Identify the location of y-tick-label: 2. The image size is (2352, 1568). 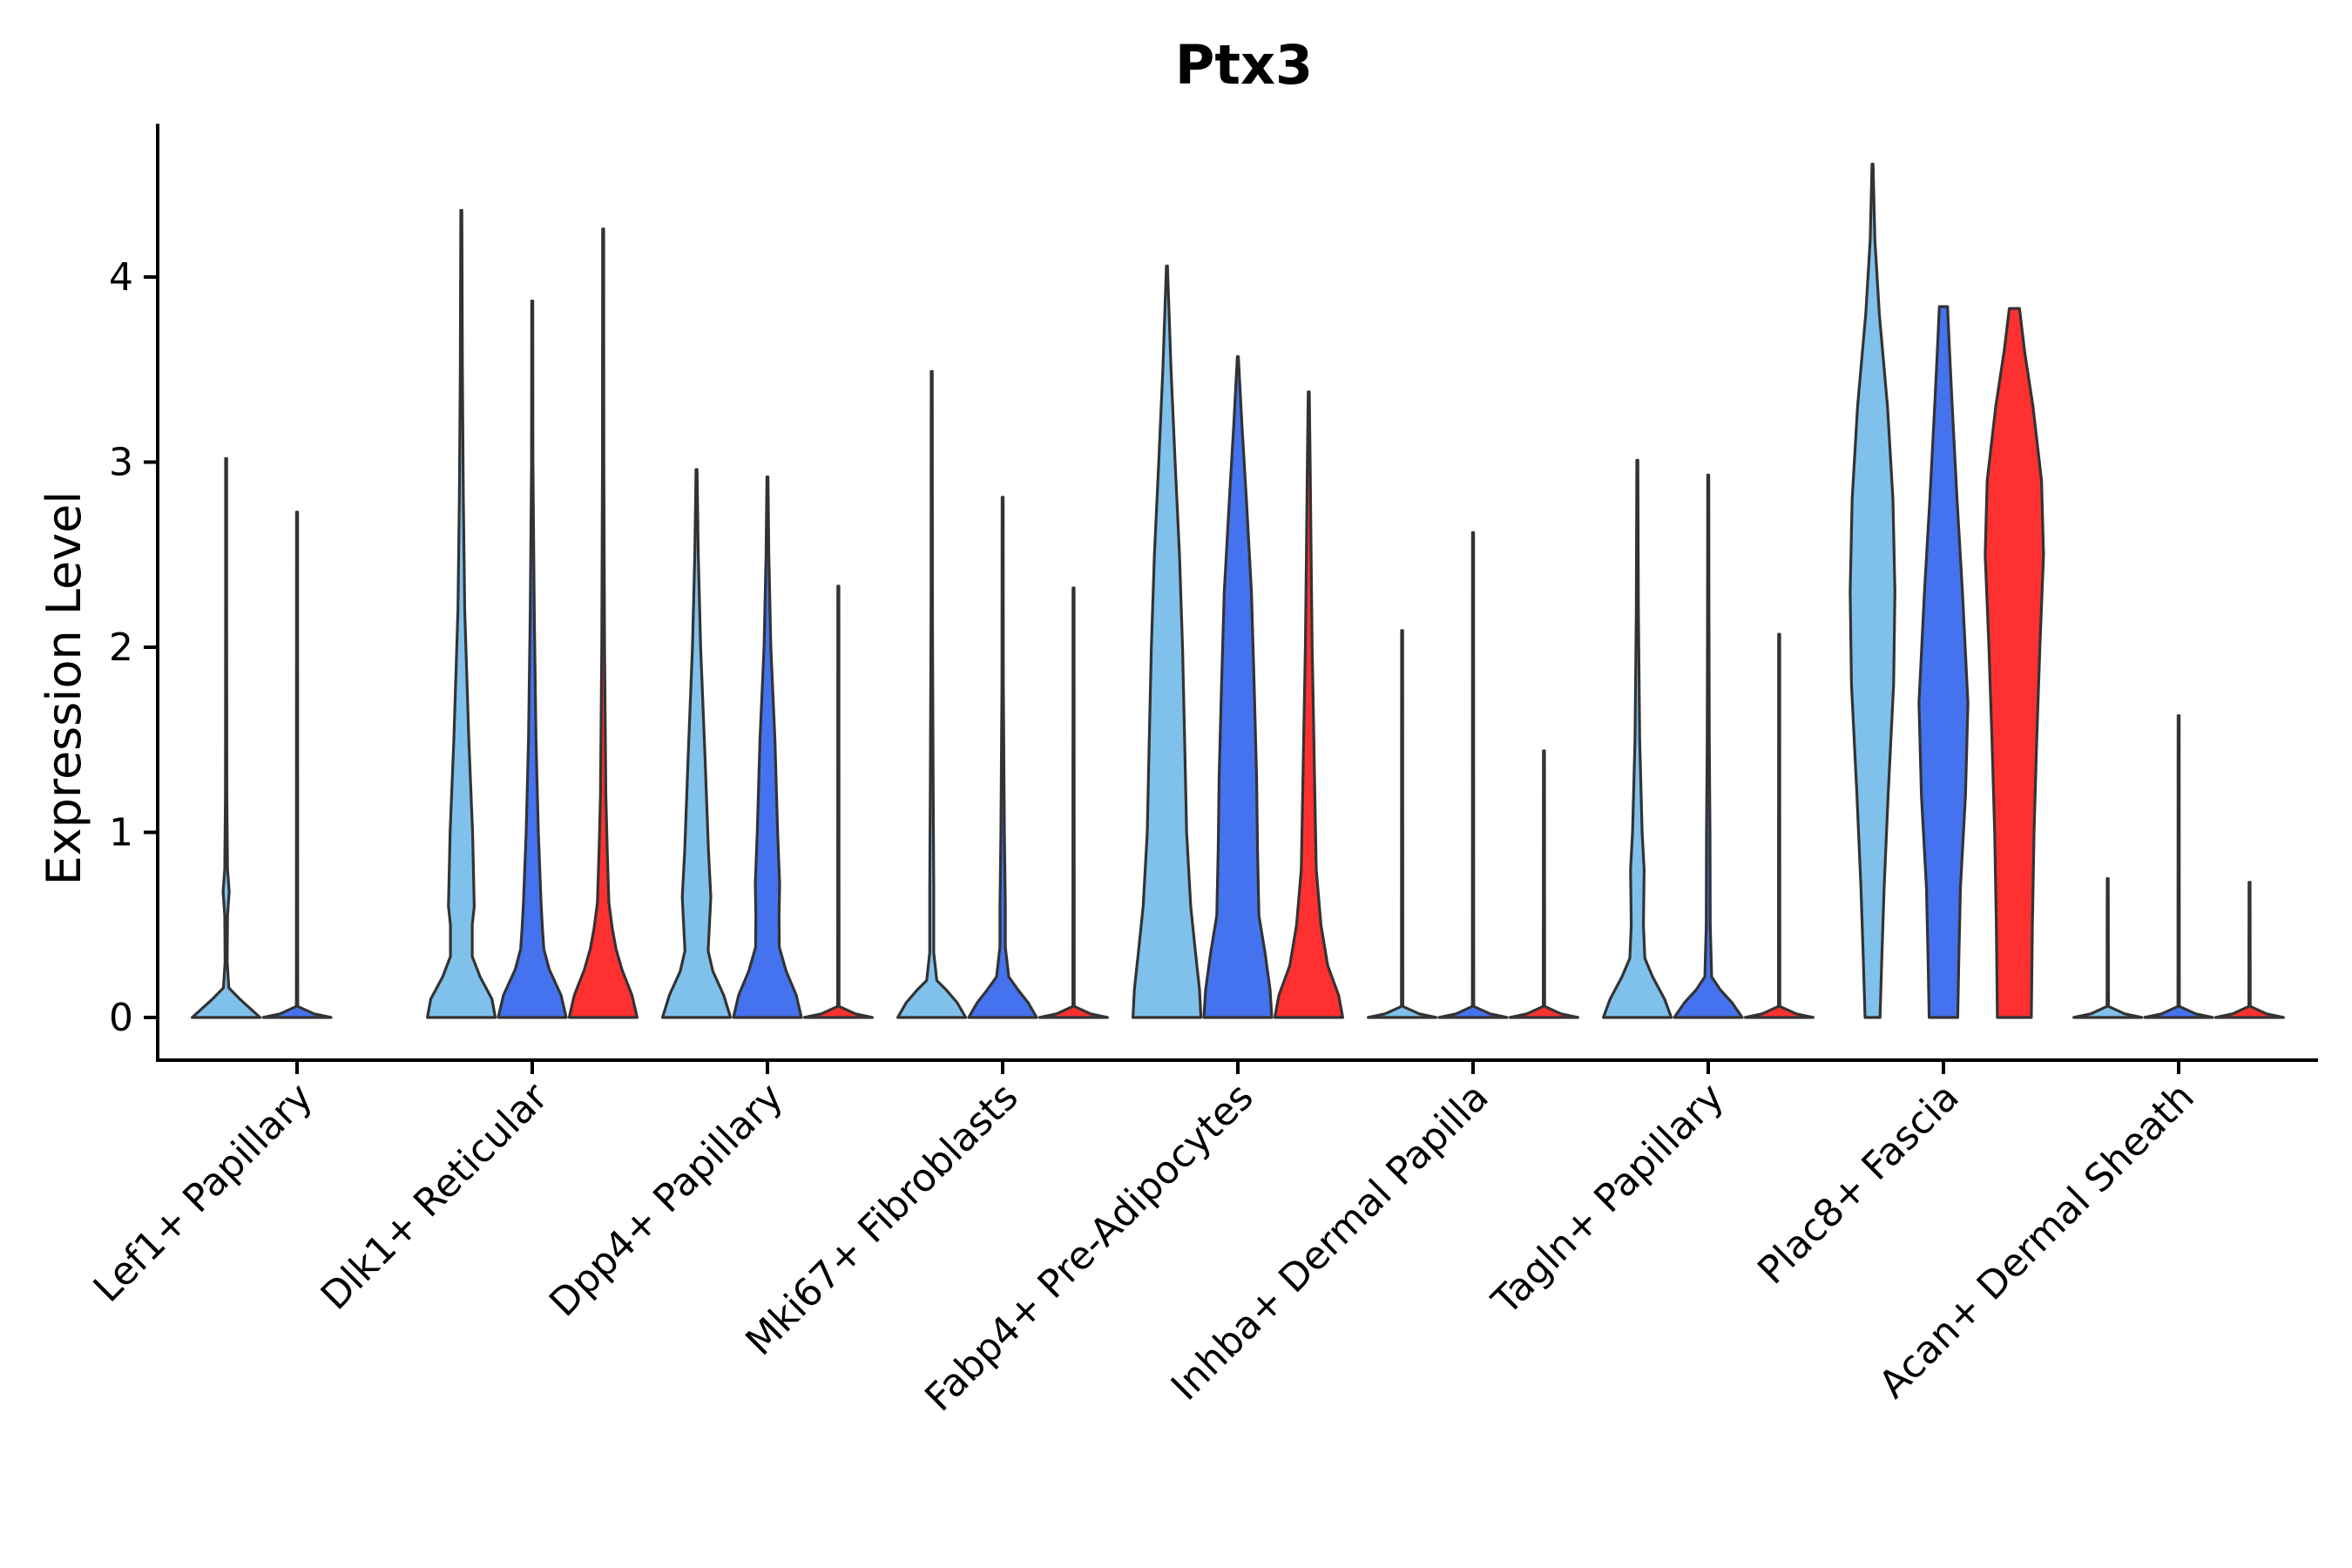
(121, 647).